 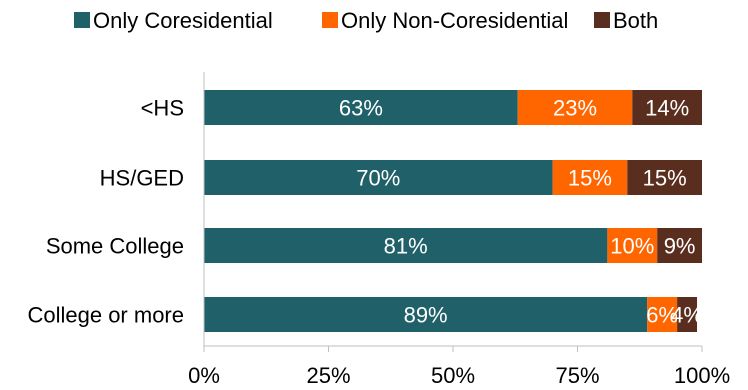 What do you see at coordinates (115, 246) in the screenshot?
I see `category-label-3: Some College` at bounding box center [115, 246].